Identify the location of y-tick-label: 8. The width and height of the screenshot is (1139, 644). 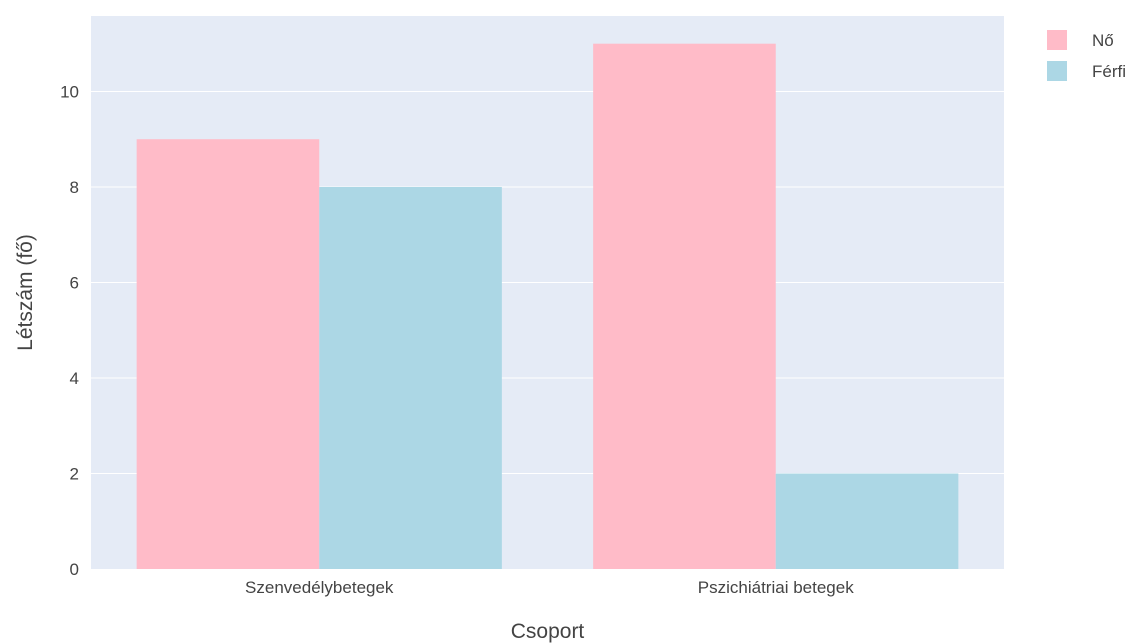
(74, 187).